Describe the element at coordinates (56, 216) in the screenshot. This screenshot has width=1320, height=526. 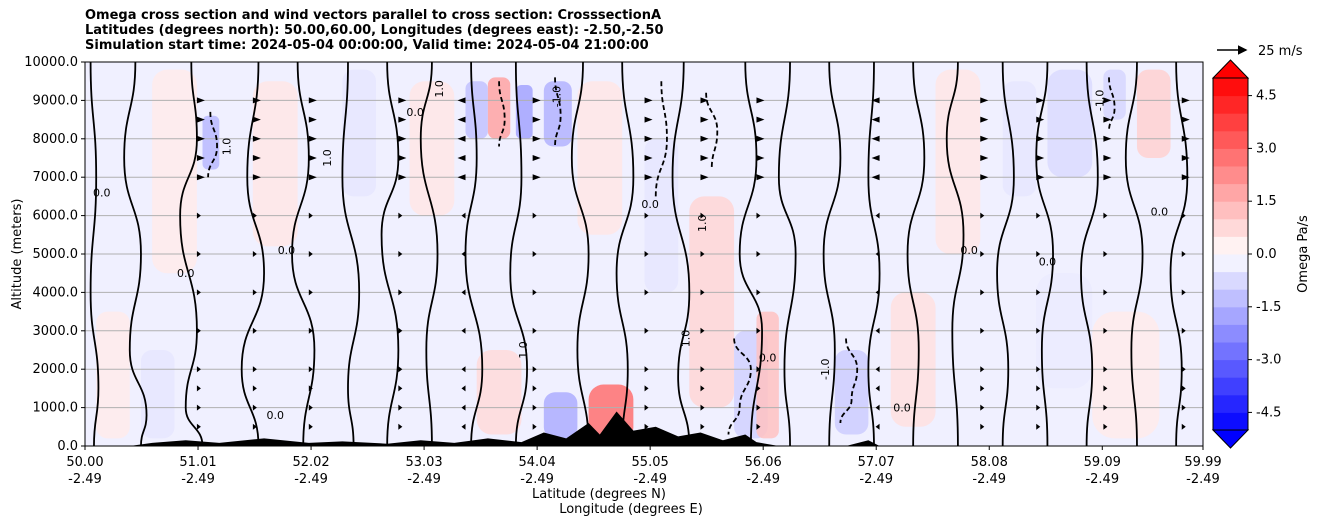
I see `y-tick-label: 6000.0` at that location.